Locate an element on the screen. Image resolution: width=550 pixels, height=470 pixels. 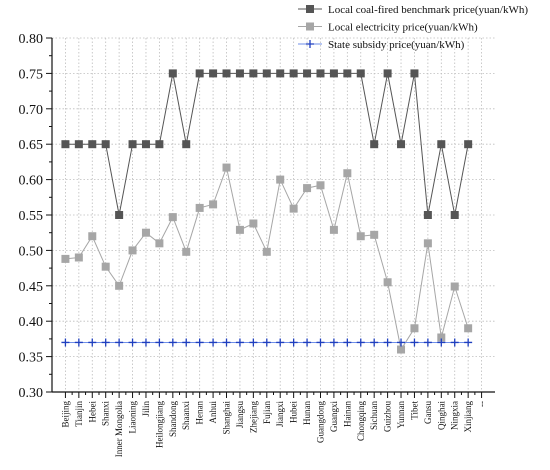
x-tick-label: Fujian is located at coordinates (267, 413).